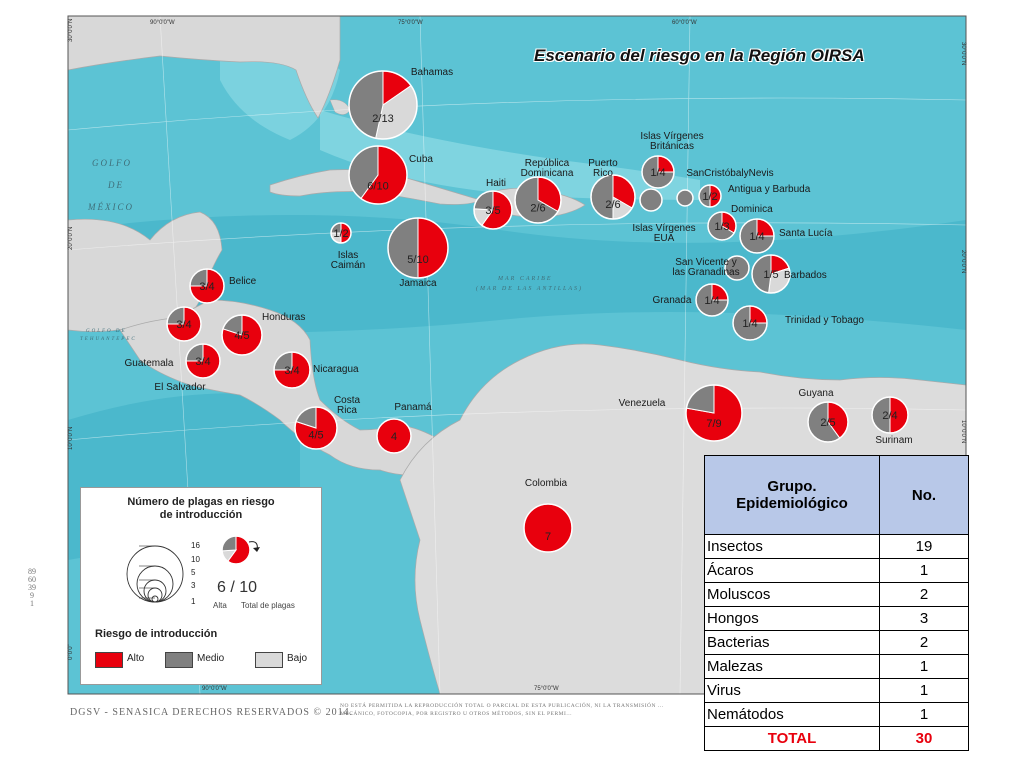  I want to click on country-name-label: Puerto, so click(603, 163).